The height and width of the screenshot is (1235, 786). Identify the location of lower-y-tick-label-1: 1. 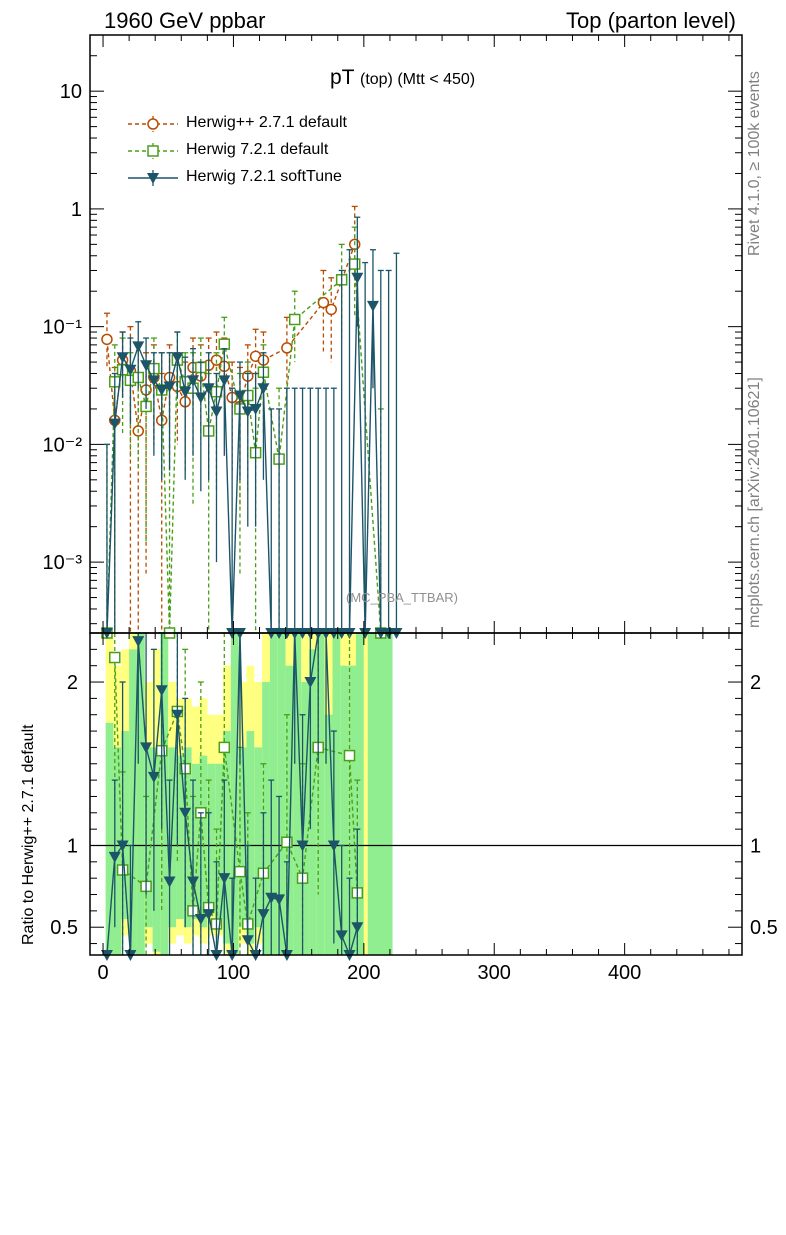
(72, 846).